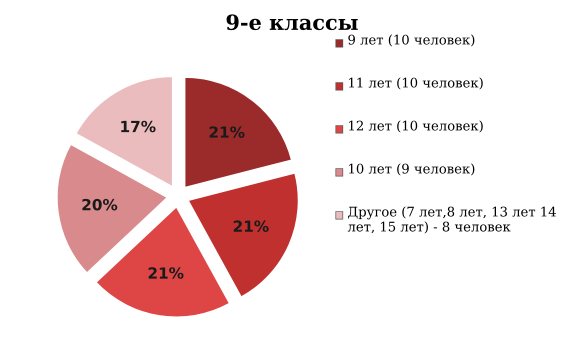  I want to click on legend-label: Другое (7 лет,8 лет, 13 лет 14 лет, 15 лет) - 8 человек, so click(452, 220).